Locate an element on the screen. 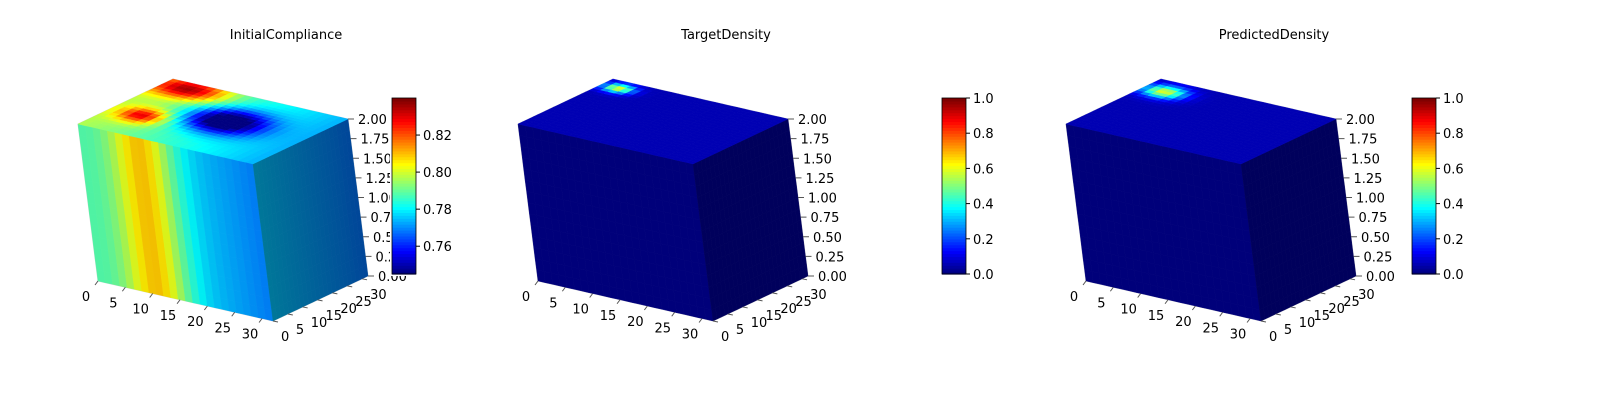 The height and width of the screenshot is (400, 1600). chart-title: TargetDensity is located at coordinates (725, 35).